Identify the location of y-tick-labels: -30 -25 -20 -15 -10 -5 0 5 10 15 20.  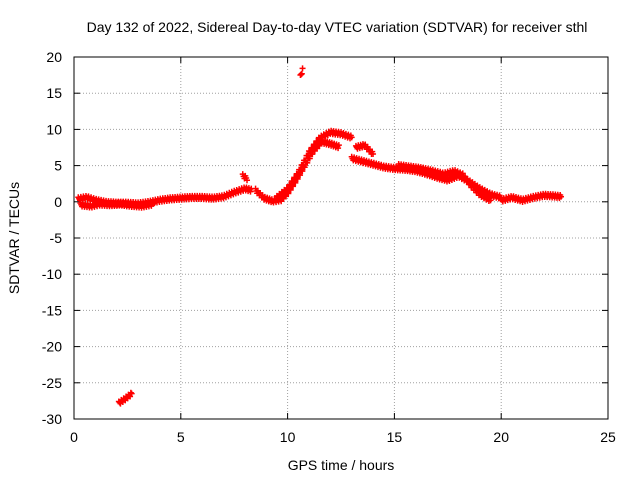
(52, 238).